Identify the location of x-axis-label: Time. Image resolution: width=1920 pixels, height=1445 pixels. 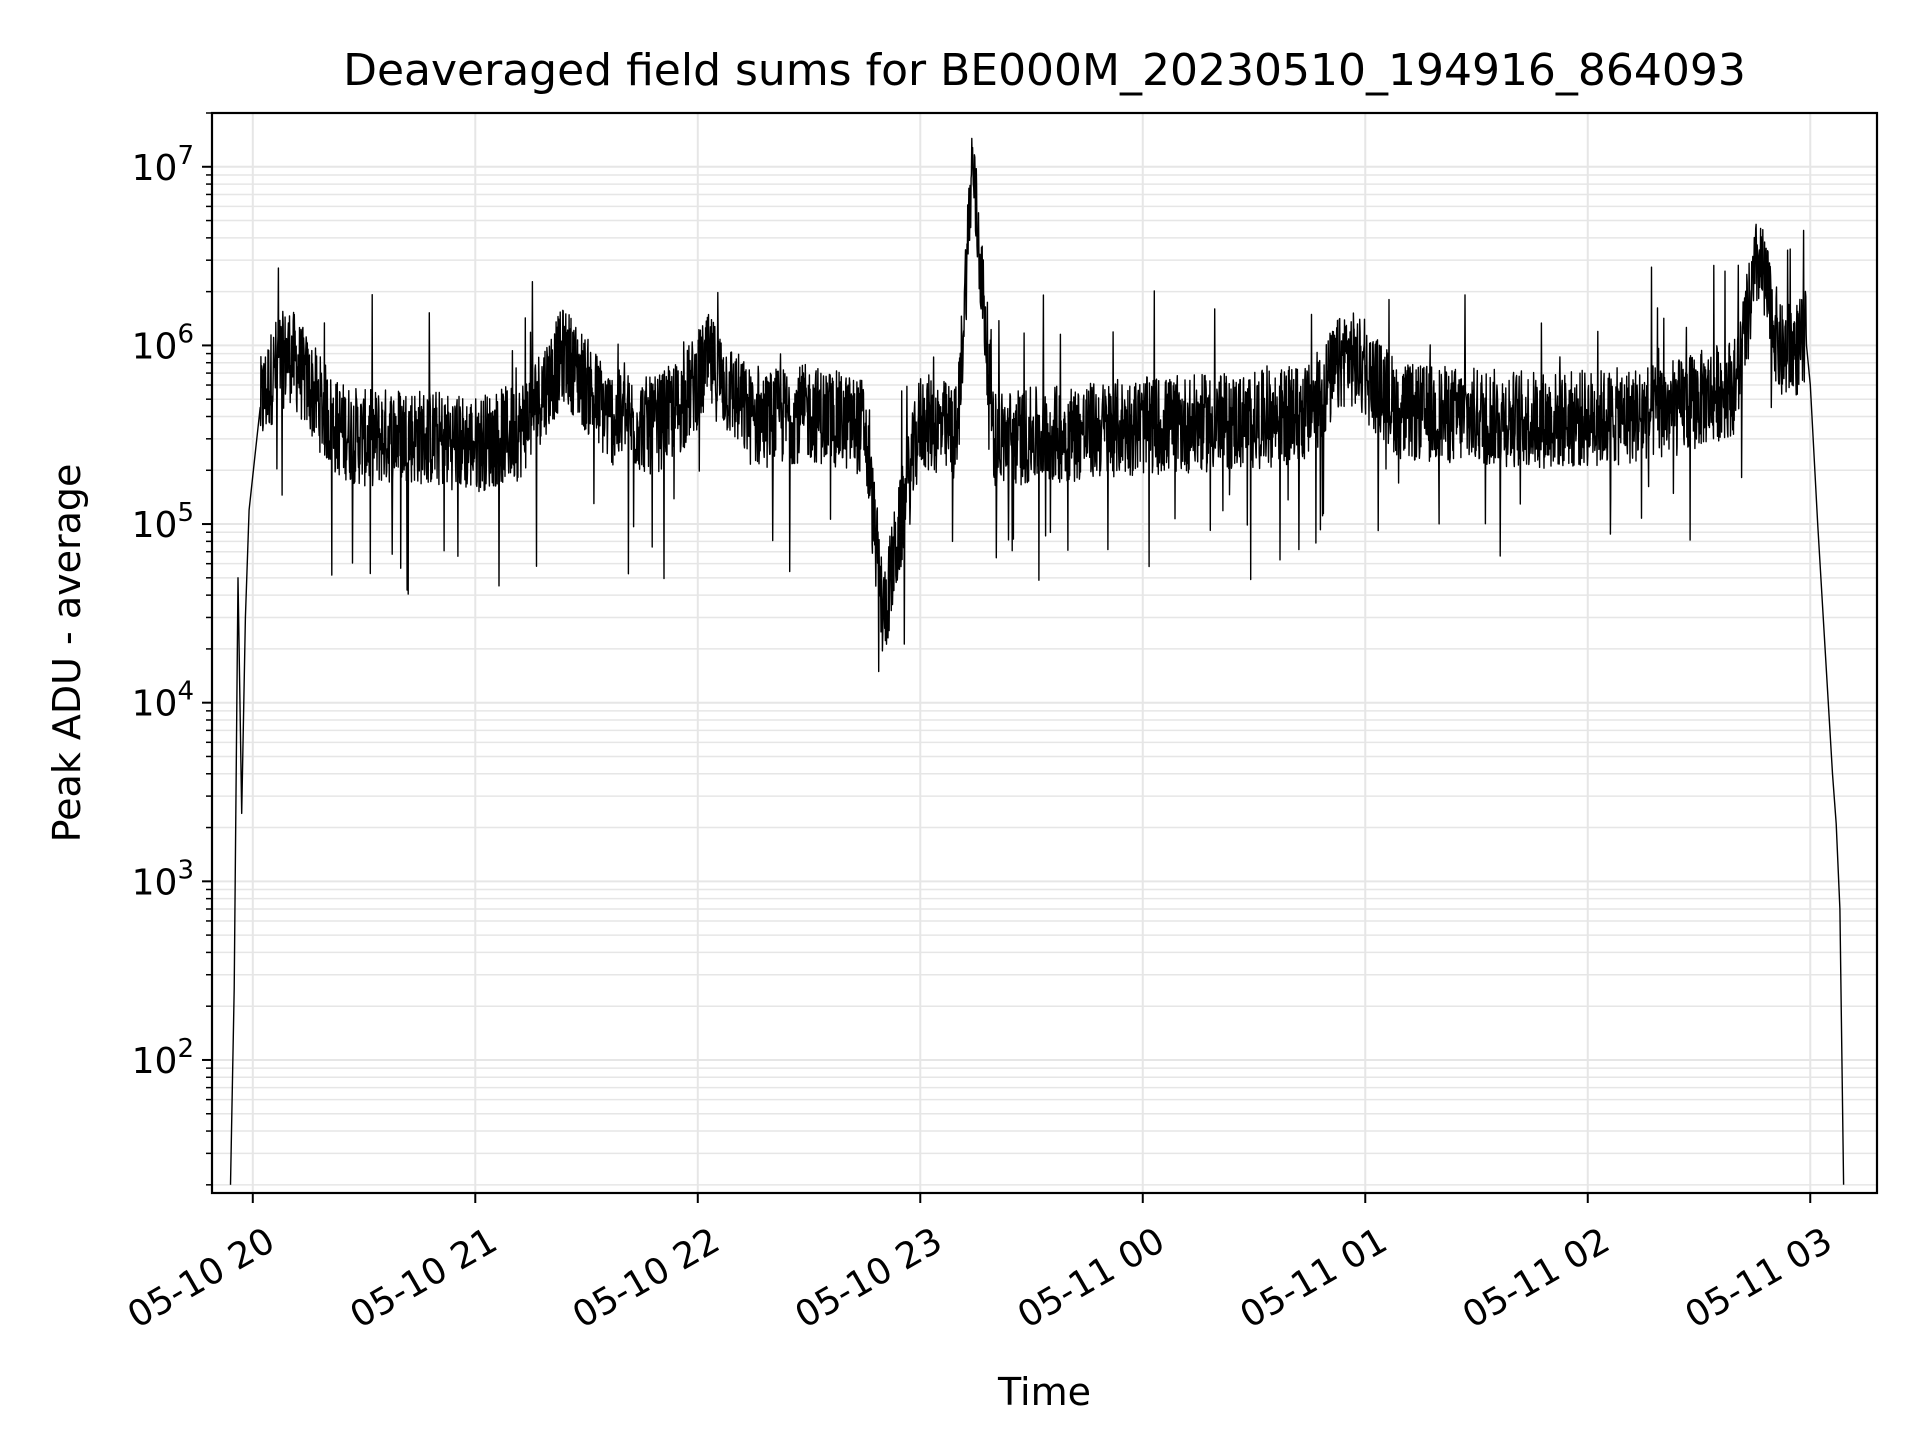
(1044, 1392).